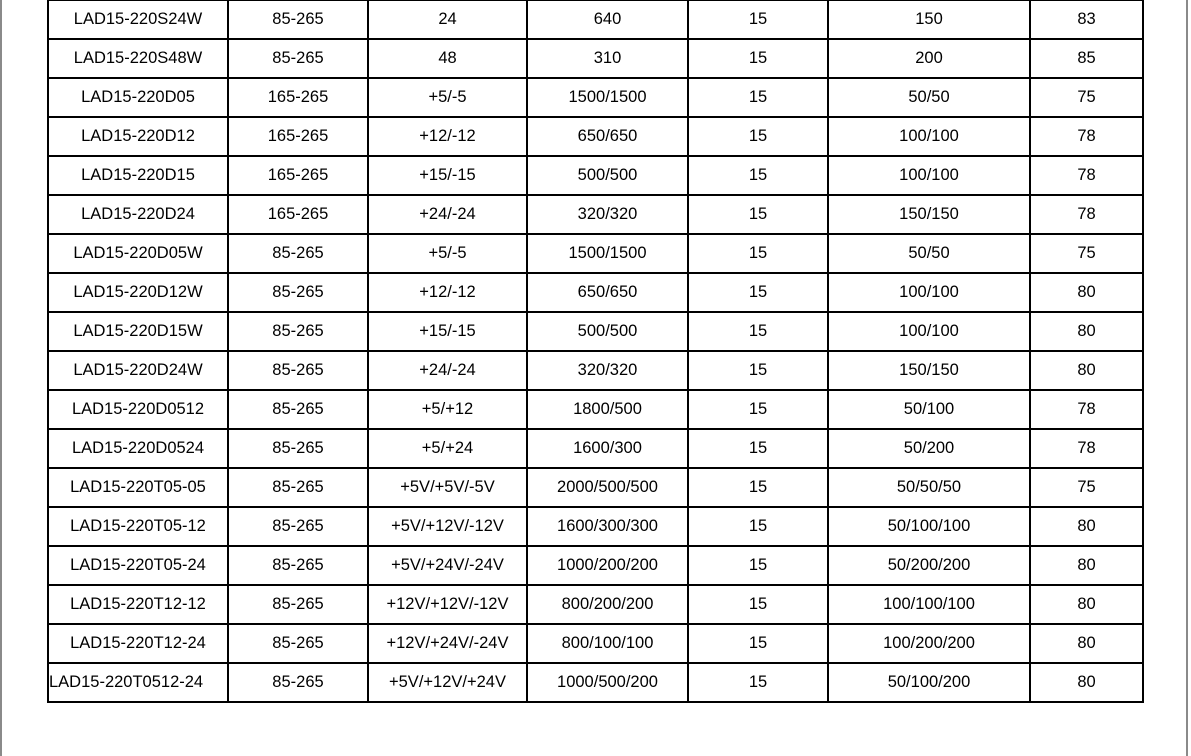  What do you see at coordinates (447, 331) in the screenshot?
I see `cell-output-voltage: +15/-15` at bounding box center [447, 331].